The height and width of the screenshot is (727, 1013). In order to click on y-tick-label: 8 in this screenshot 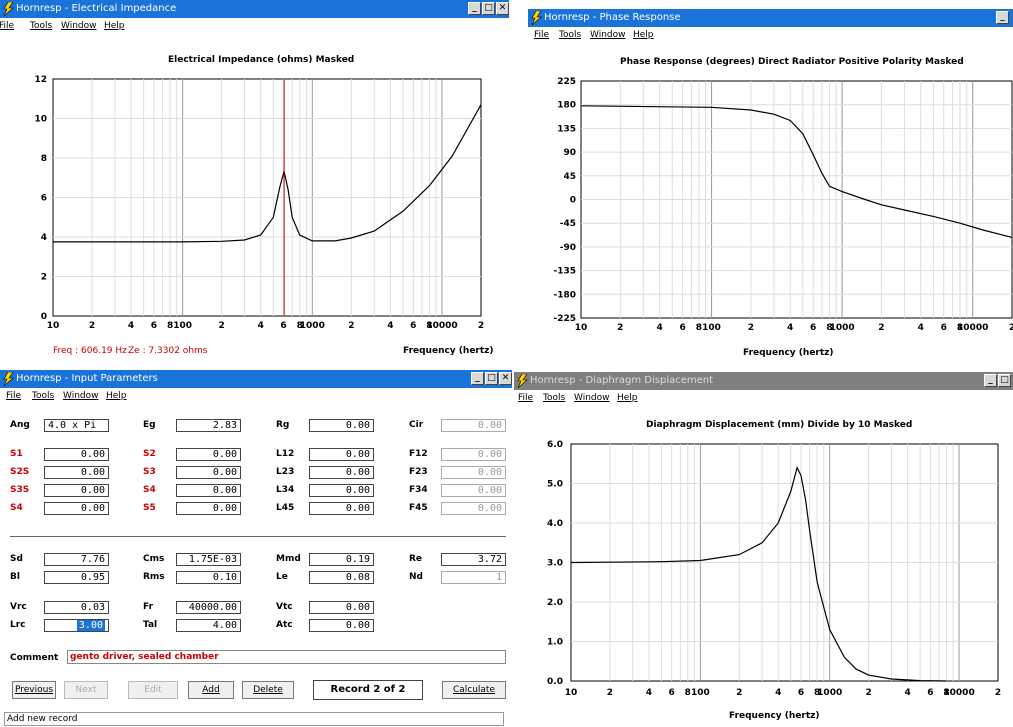, I will do `click(44, 159)`.